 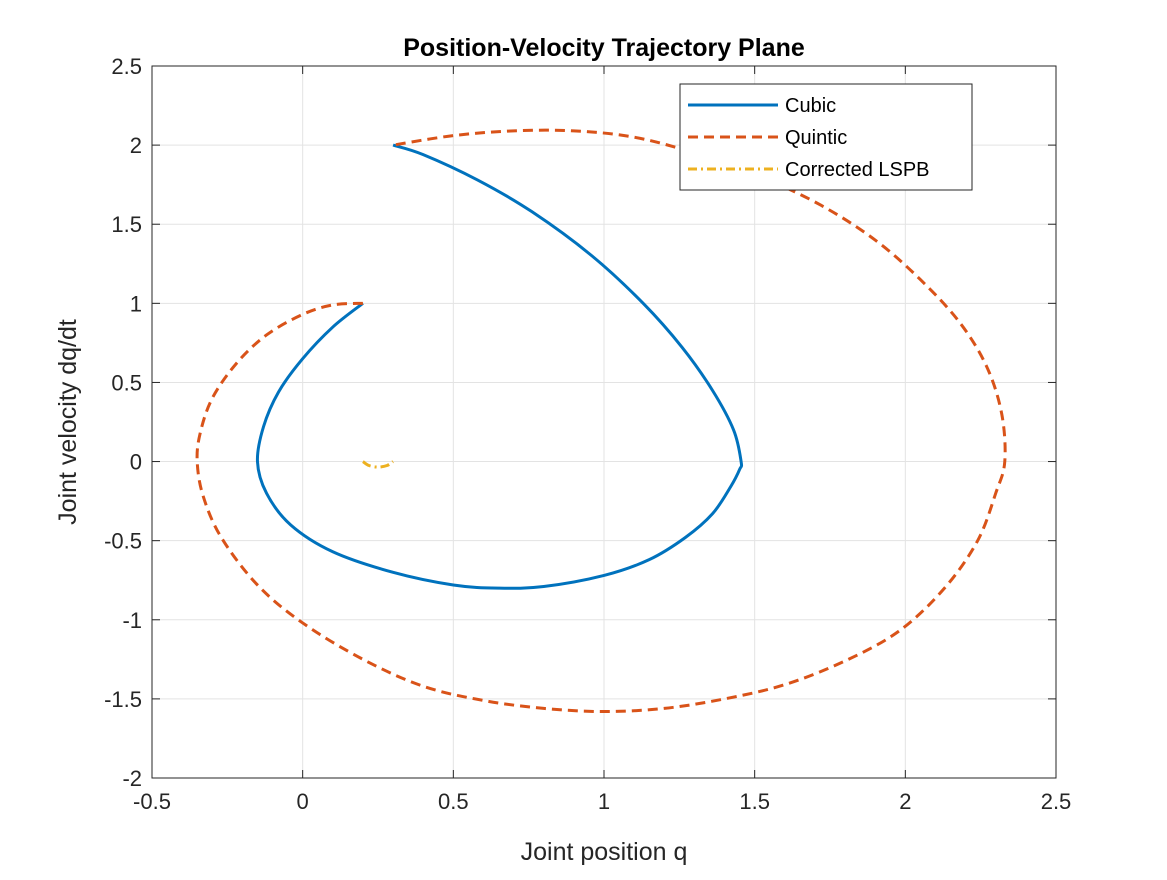 I want to click on legend: Cubic Quintic Corrected LSPB, so click(x=826, y=137).